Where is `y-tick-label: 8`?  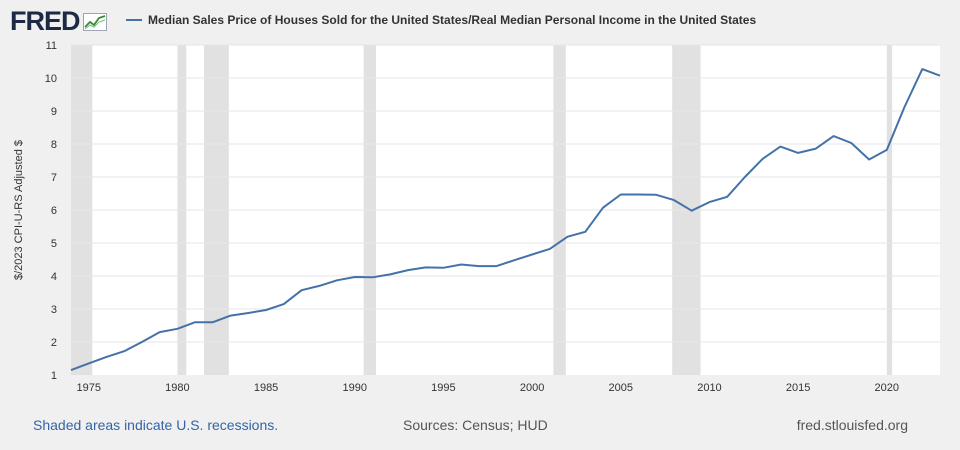
y-tick-label: 8 is located at coordinates (54, 145).